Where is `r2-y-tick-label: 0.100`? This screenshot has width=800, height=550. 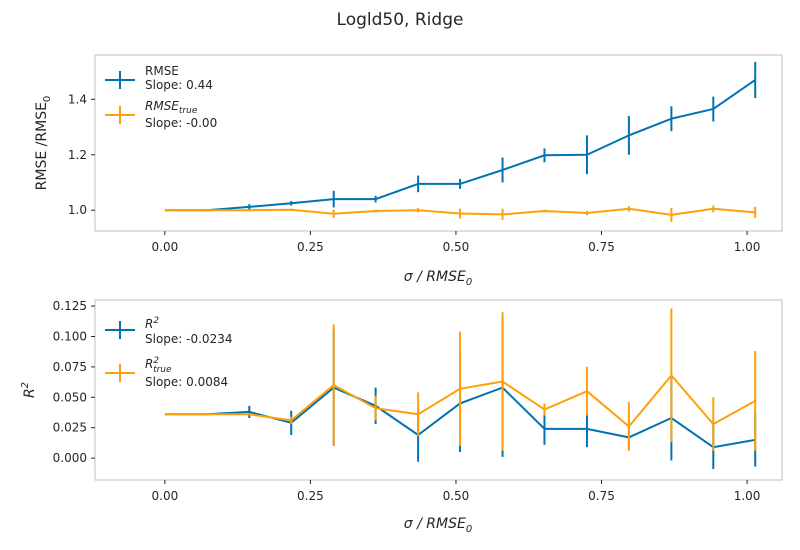 r2-y-tick-label: 0.100 is located at coordinates (70, 336).